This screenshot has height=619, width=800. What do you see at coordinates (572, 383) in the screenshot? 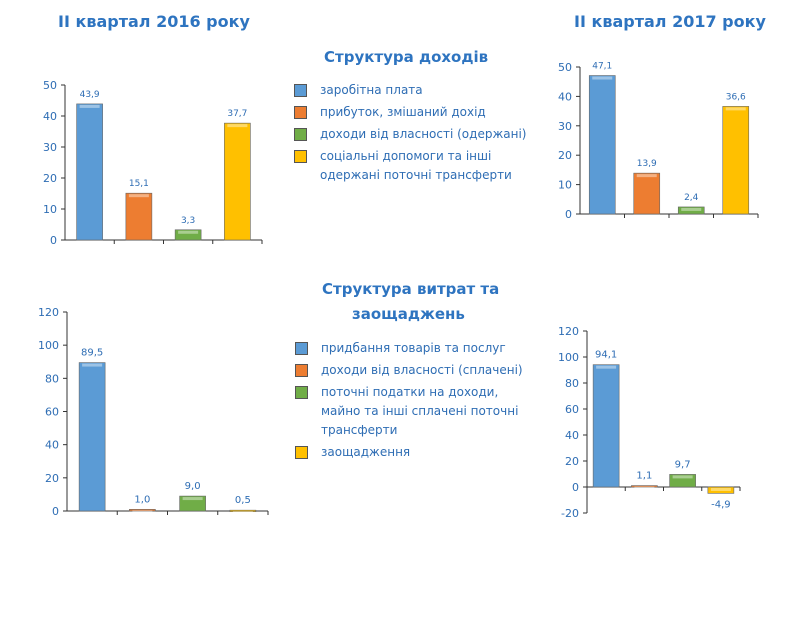
I see `y-tick-label: 80` at bounding box center [572, 383].